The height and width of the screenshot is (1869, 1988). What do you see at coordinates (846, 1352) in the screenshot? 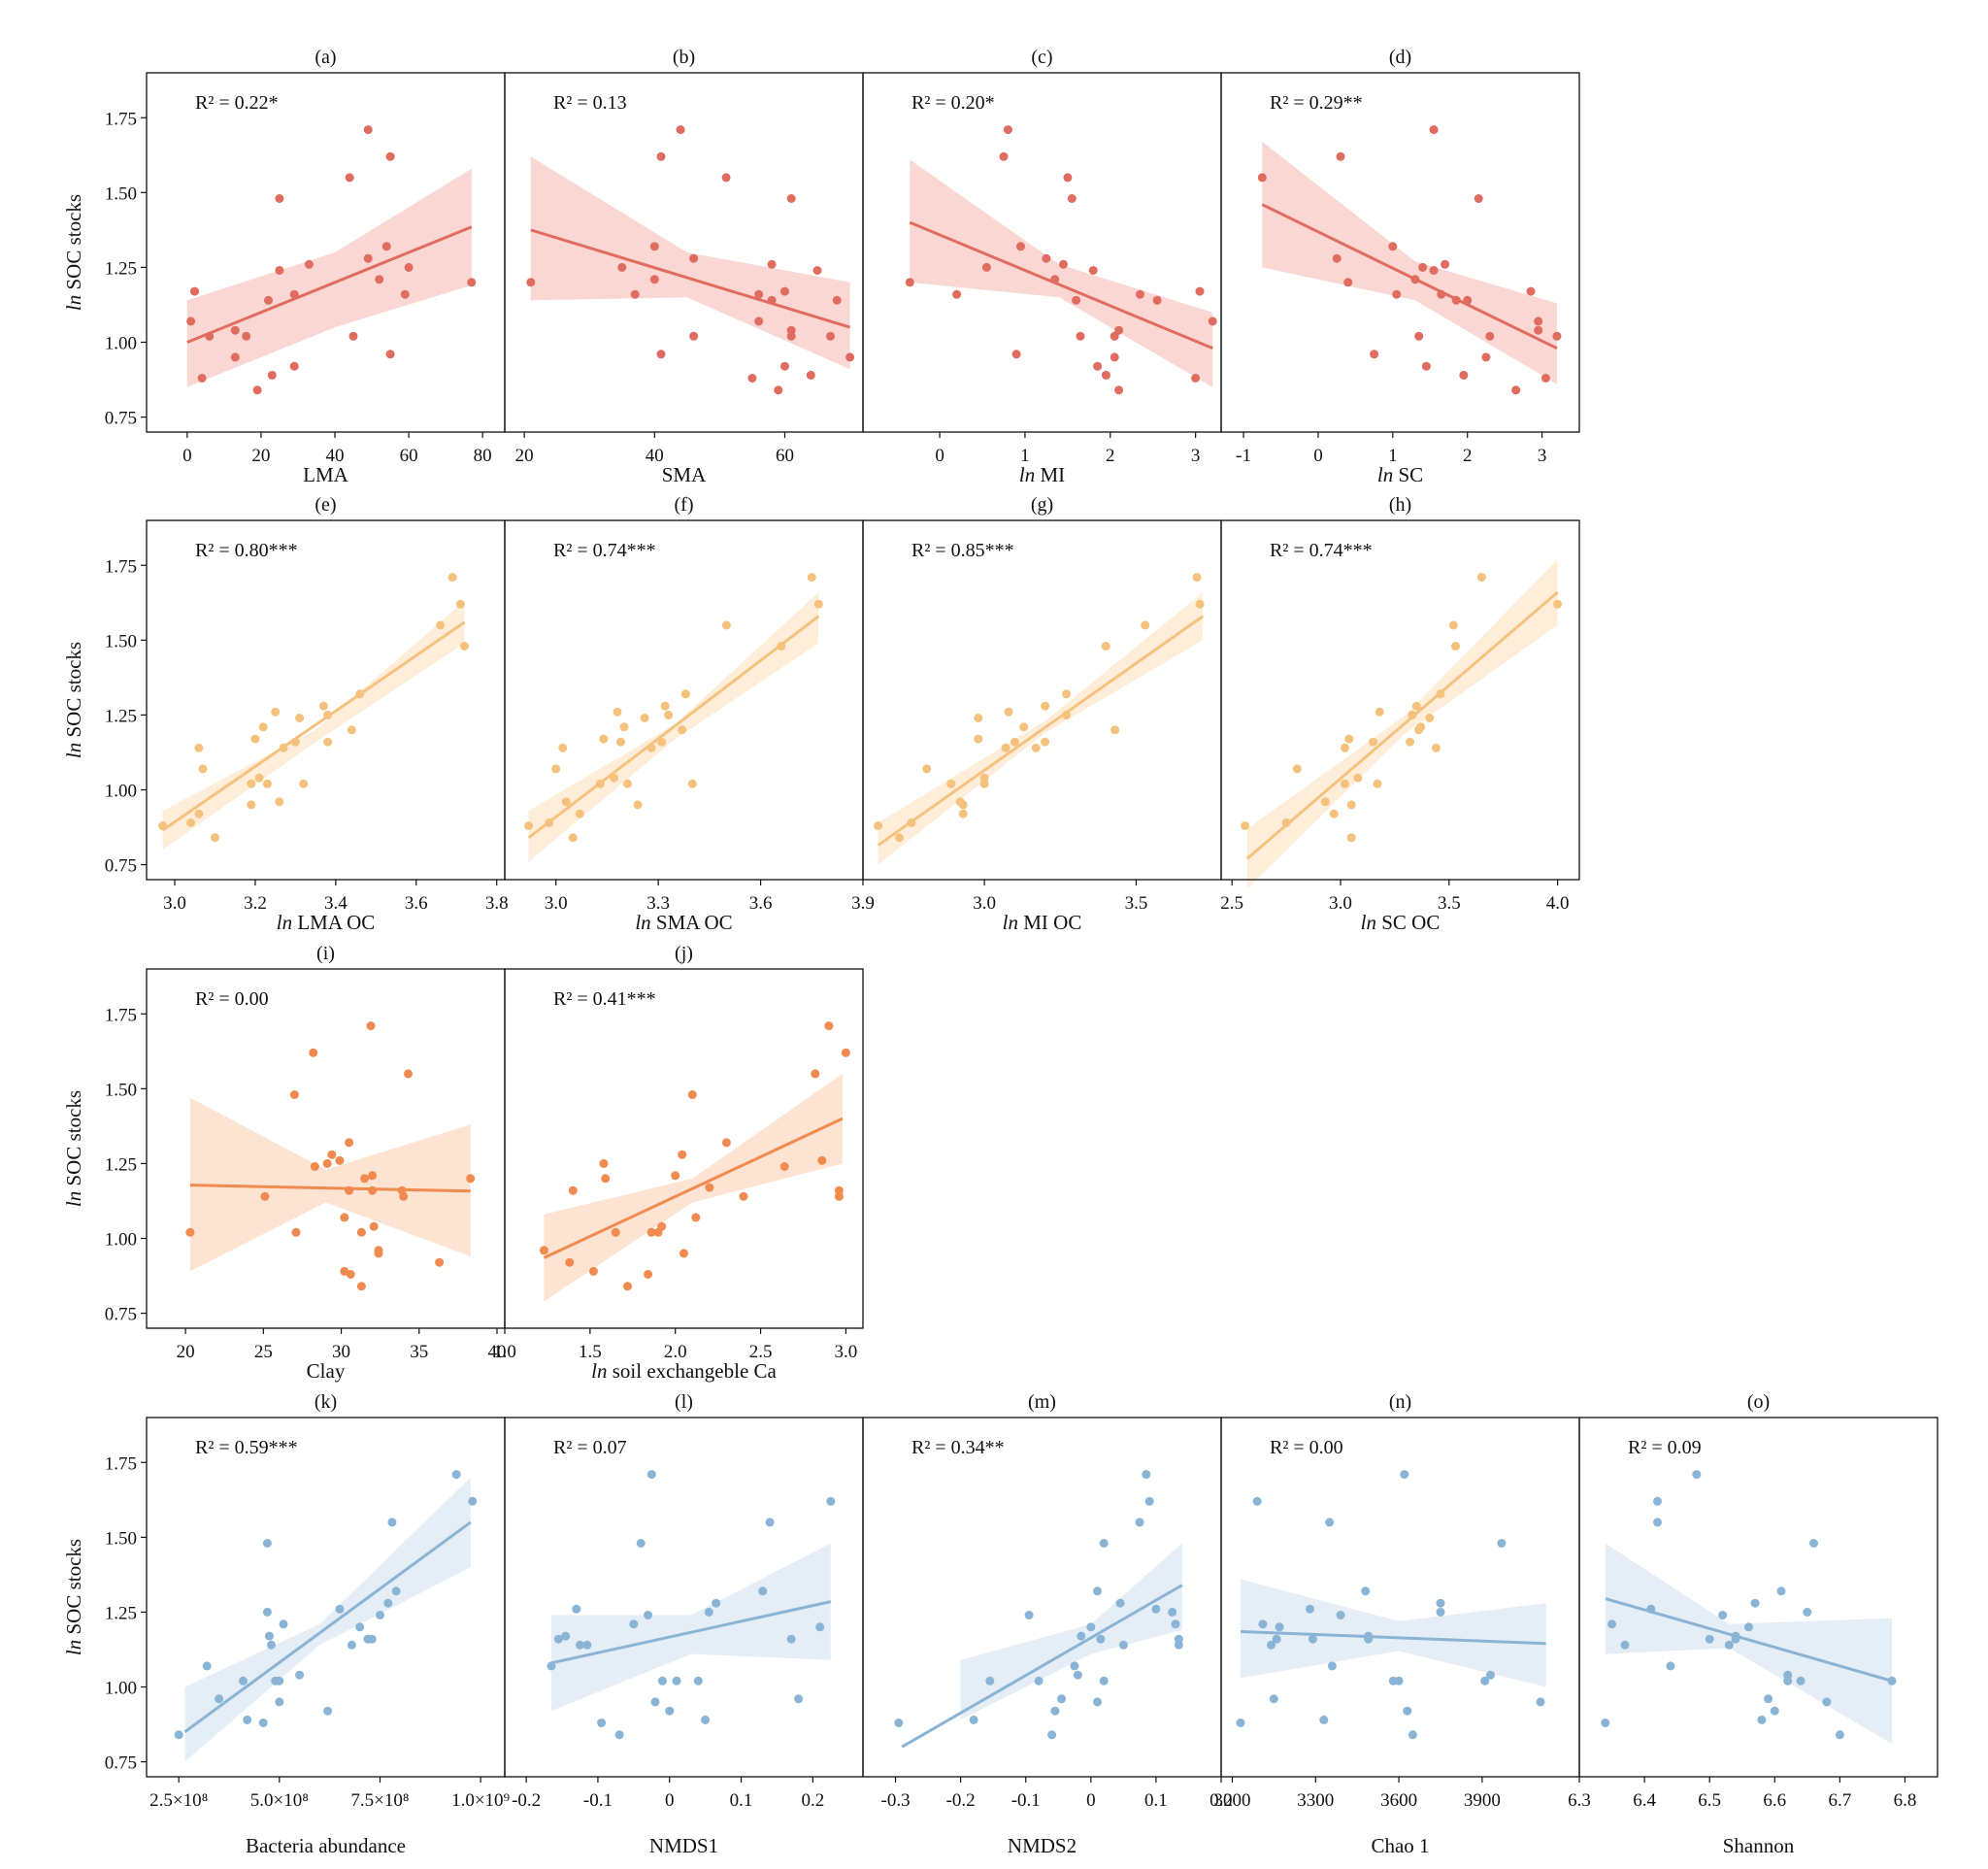
I see `x-tick-label: 3.0` at bounding box center [846, 1352].